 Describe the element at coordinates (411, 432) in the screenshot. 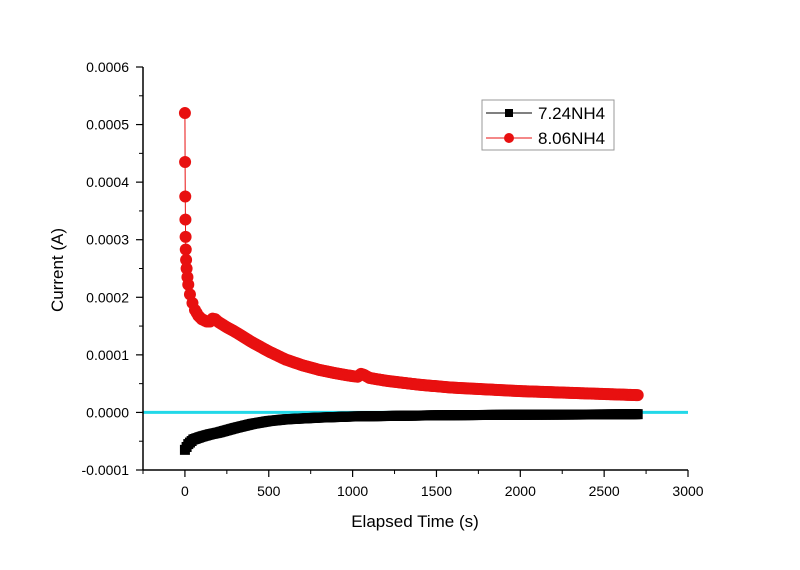

I see `series-7.24NH4` at that location.